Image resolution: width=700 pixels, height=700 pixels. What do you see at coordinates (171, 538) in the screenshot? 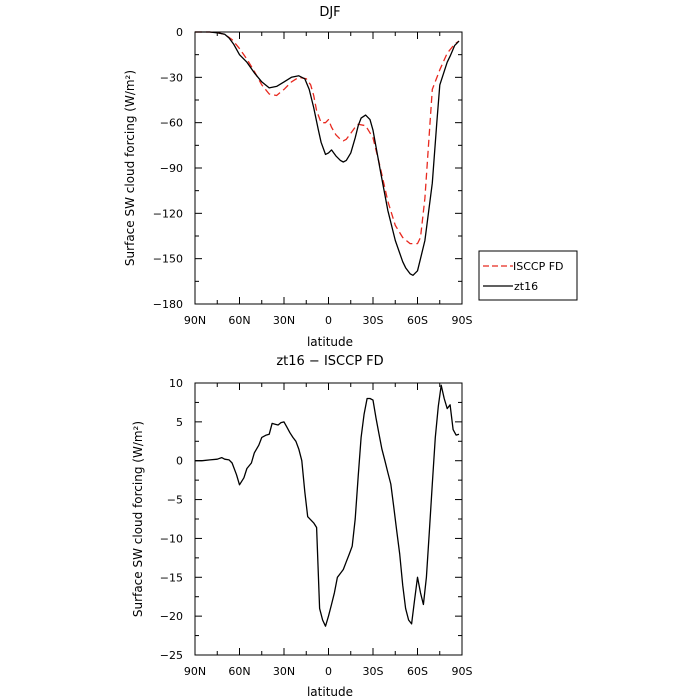
I see `y-tick-label: −10` at bounding box center [171, 538].